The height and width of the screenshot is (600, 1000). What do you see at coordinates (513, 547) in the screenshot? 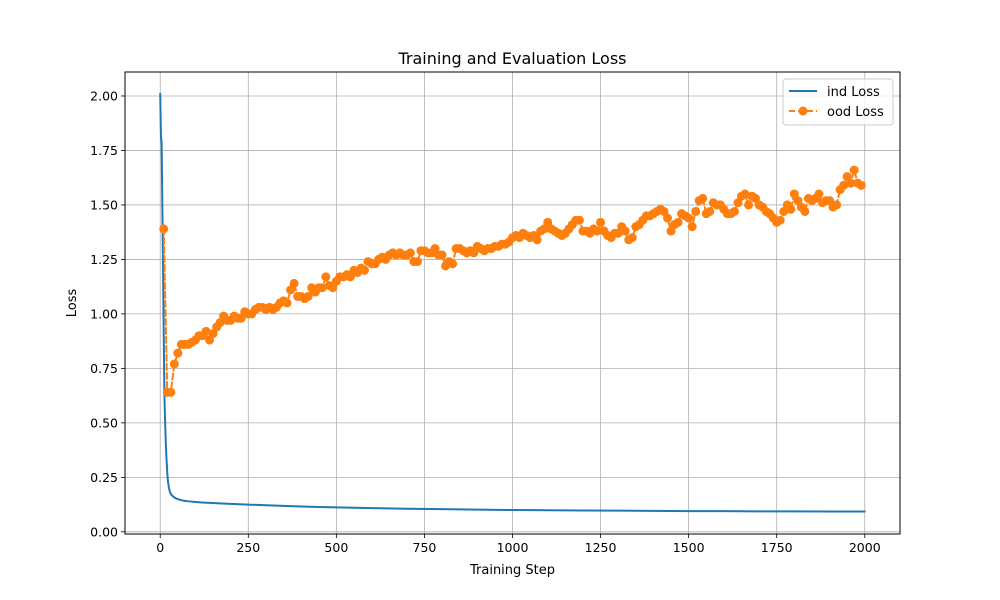
I see `x-tick-label: 1000` at bounding box center [513, 547].